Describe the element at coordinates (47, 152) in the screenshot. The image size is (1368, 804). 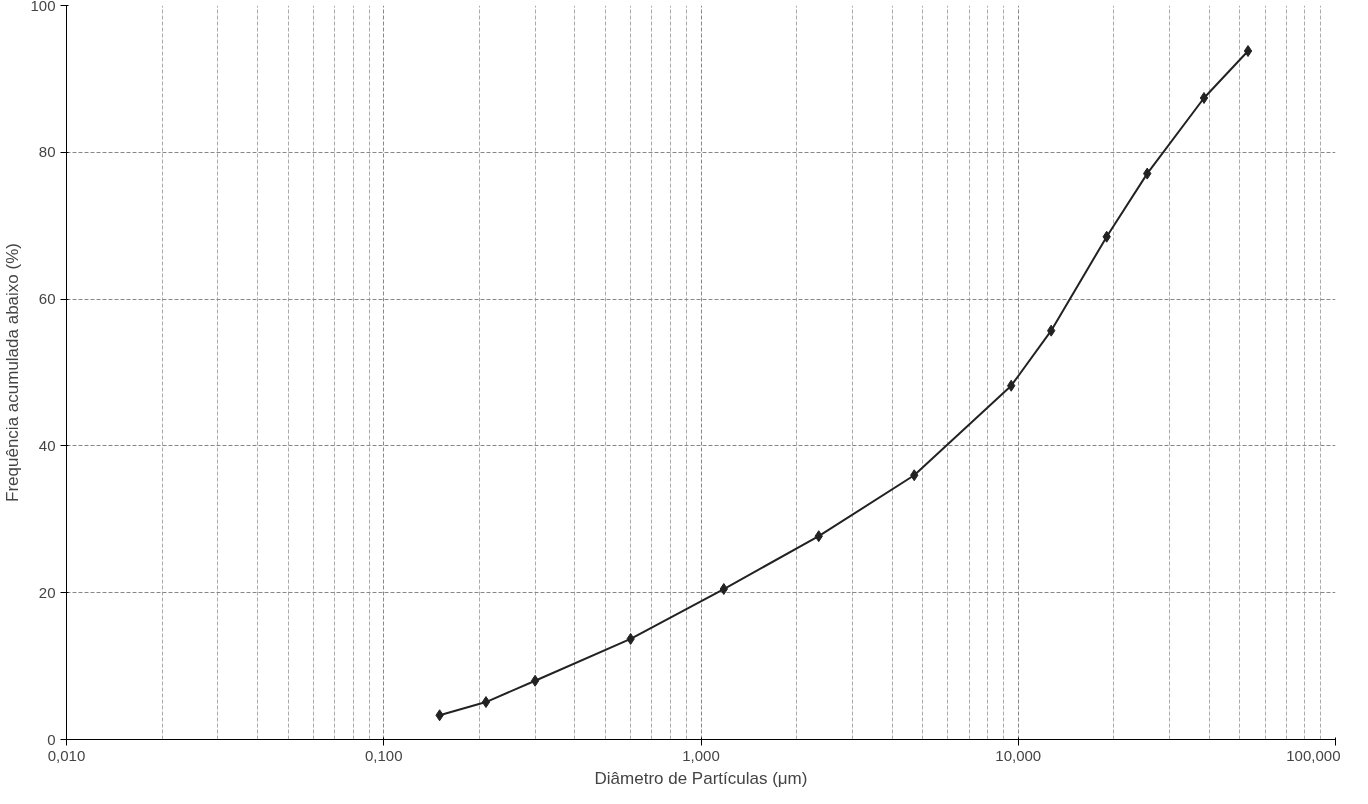
I see `y-tick-label: 80` at that location.